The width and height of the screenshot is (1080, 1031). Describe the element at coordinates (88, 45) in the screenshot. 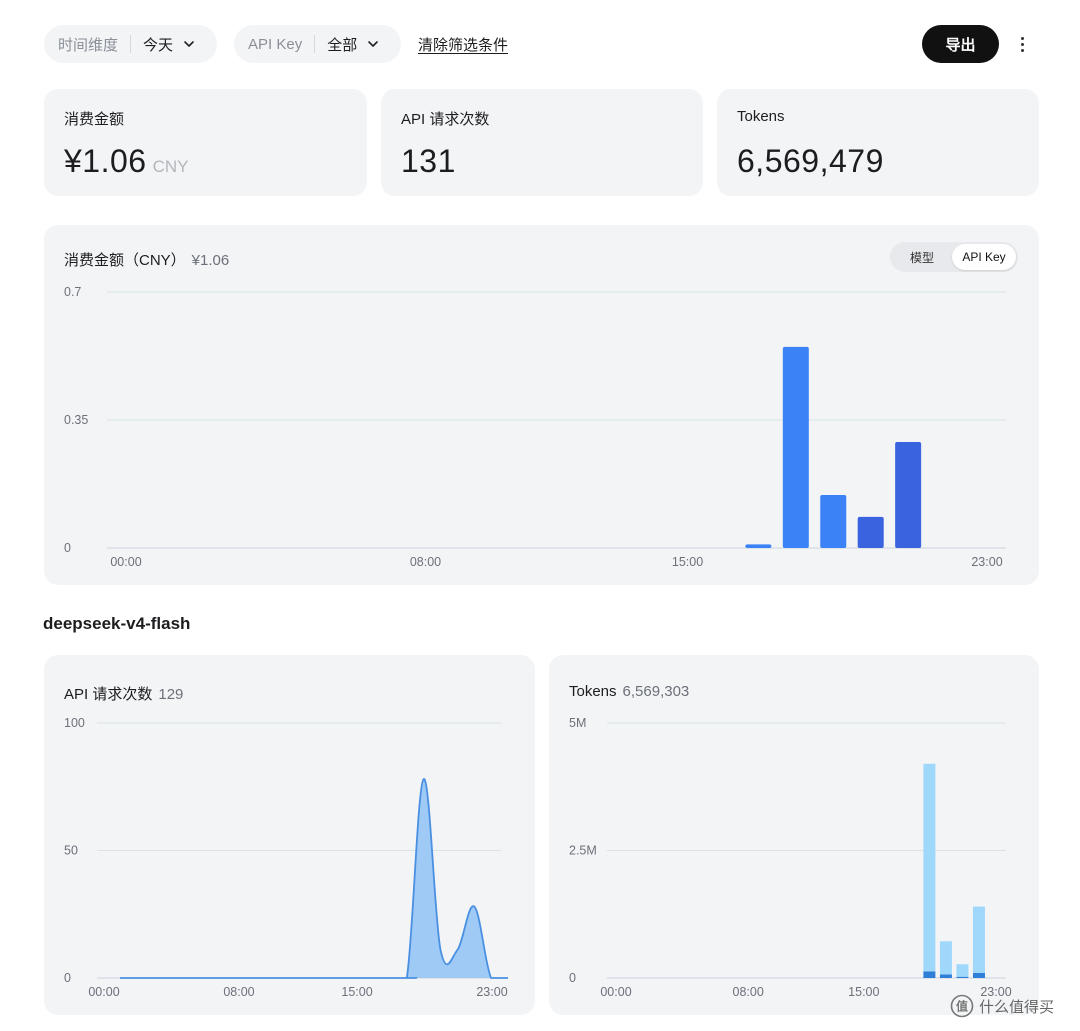

I see `time-filter-label: 时间维度` at that location.